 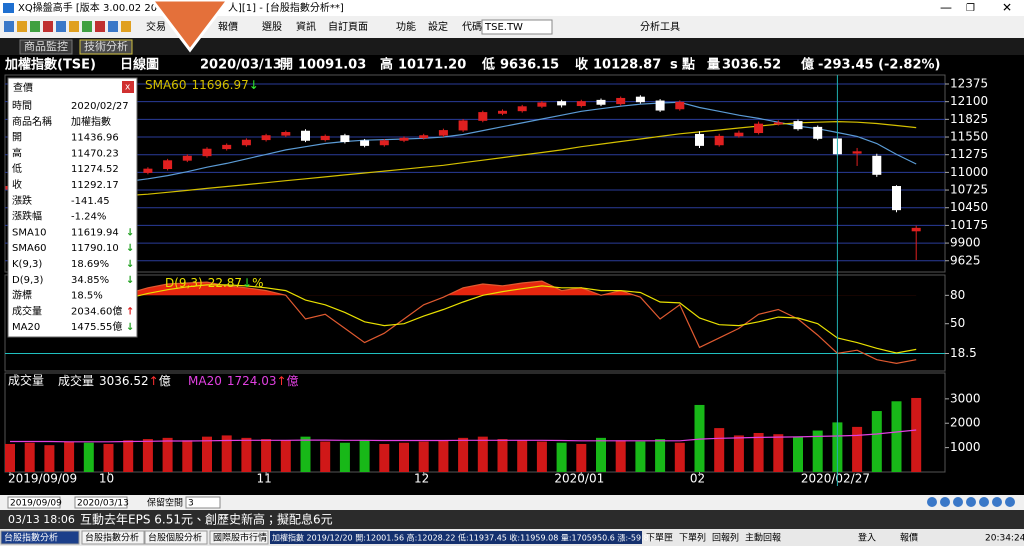 What do you see at coordinates (228, 26) in the screenshot?
I see `menu-item: 報價` at bounding box center [228, 26].